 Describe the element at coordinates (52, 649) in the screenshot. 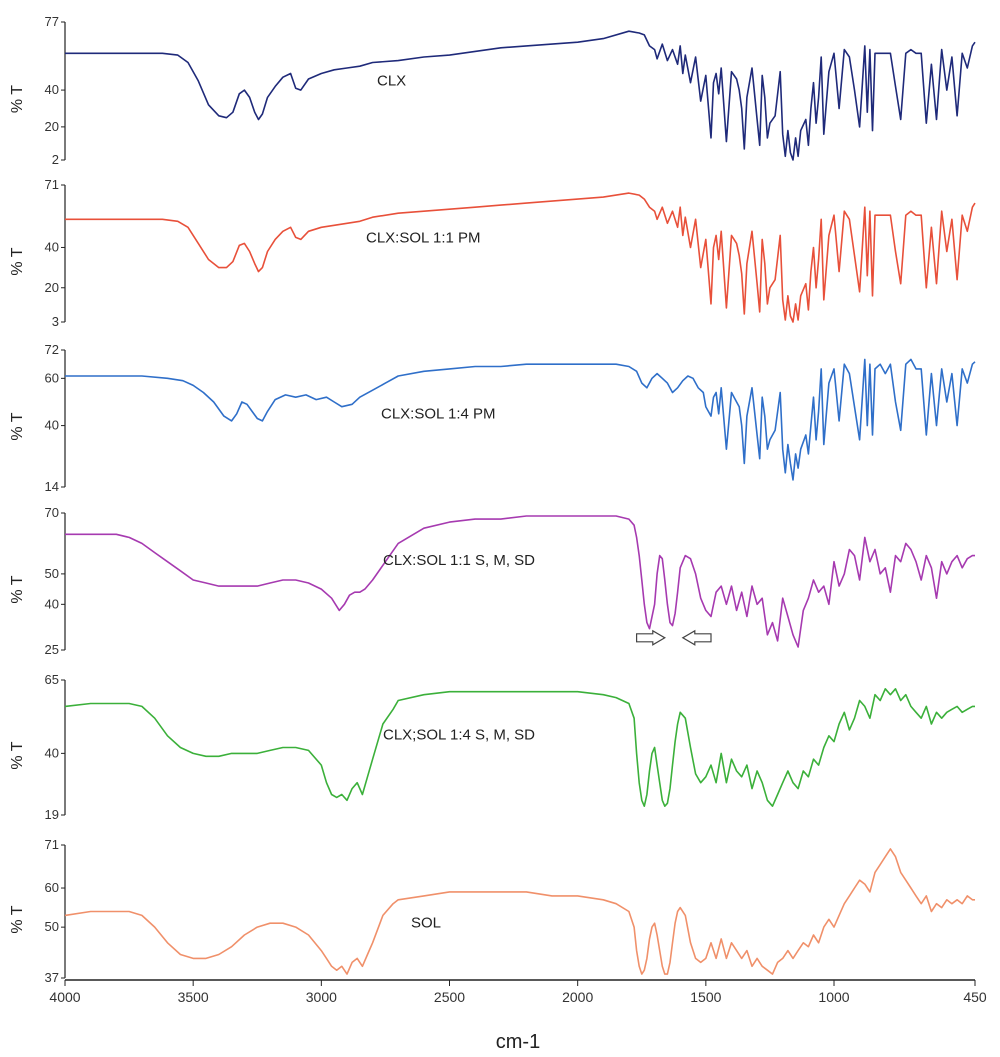

I see `y-tick-label: 25` at that location.